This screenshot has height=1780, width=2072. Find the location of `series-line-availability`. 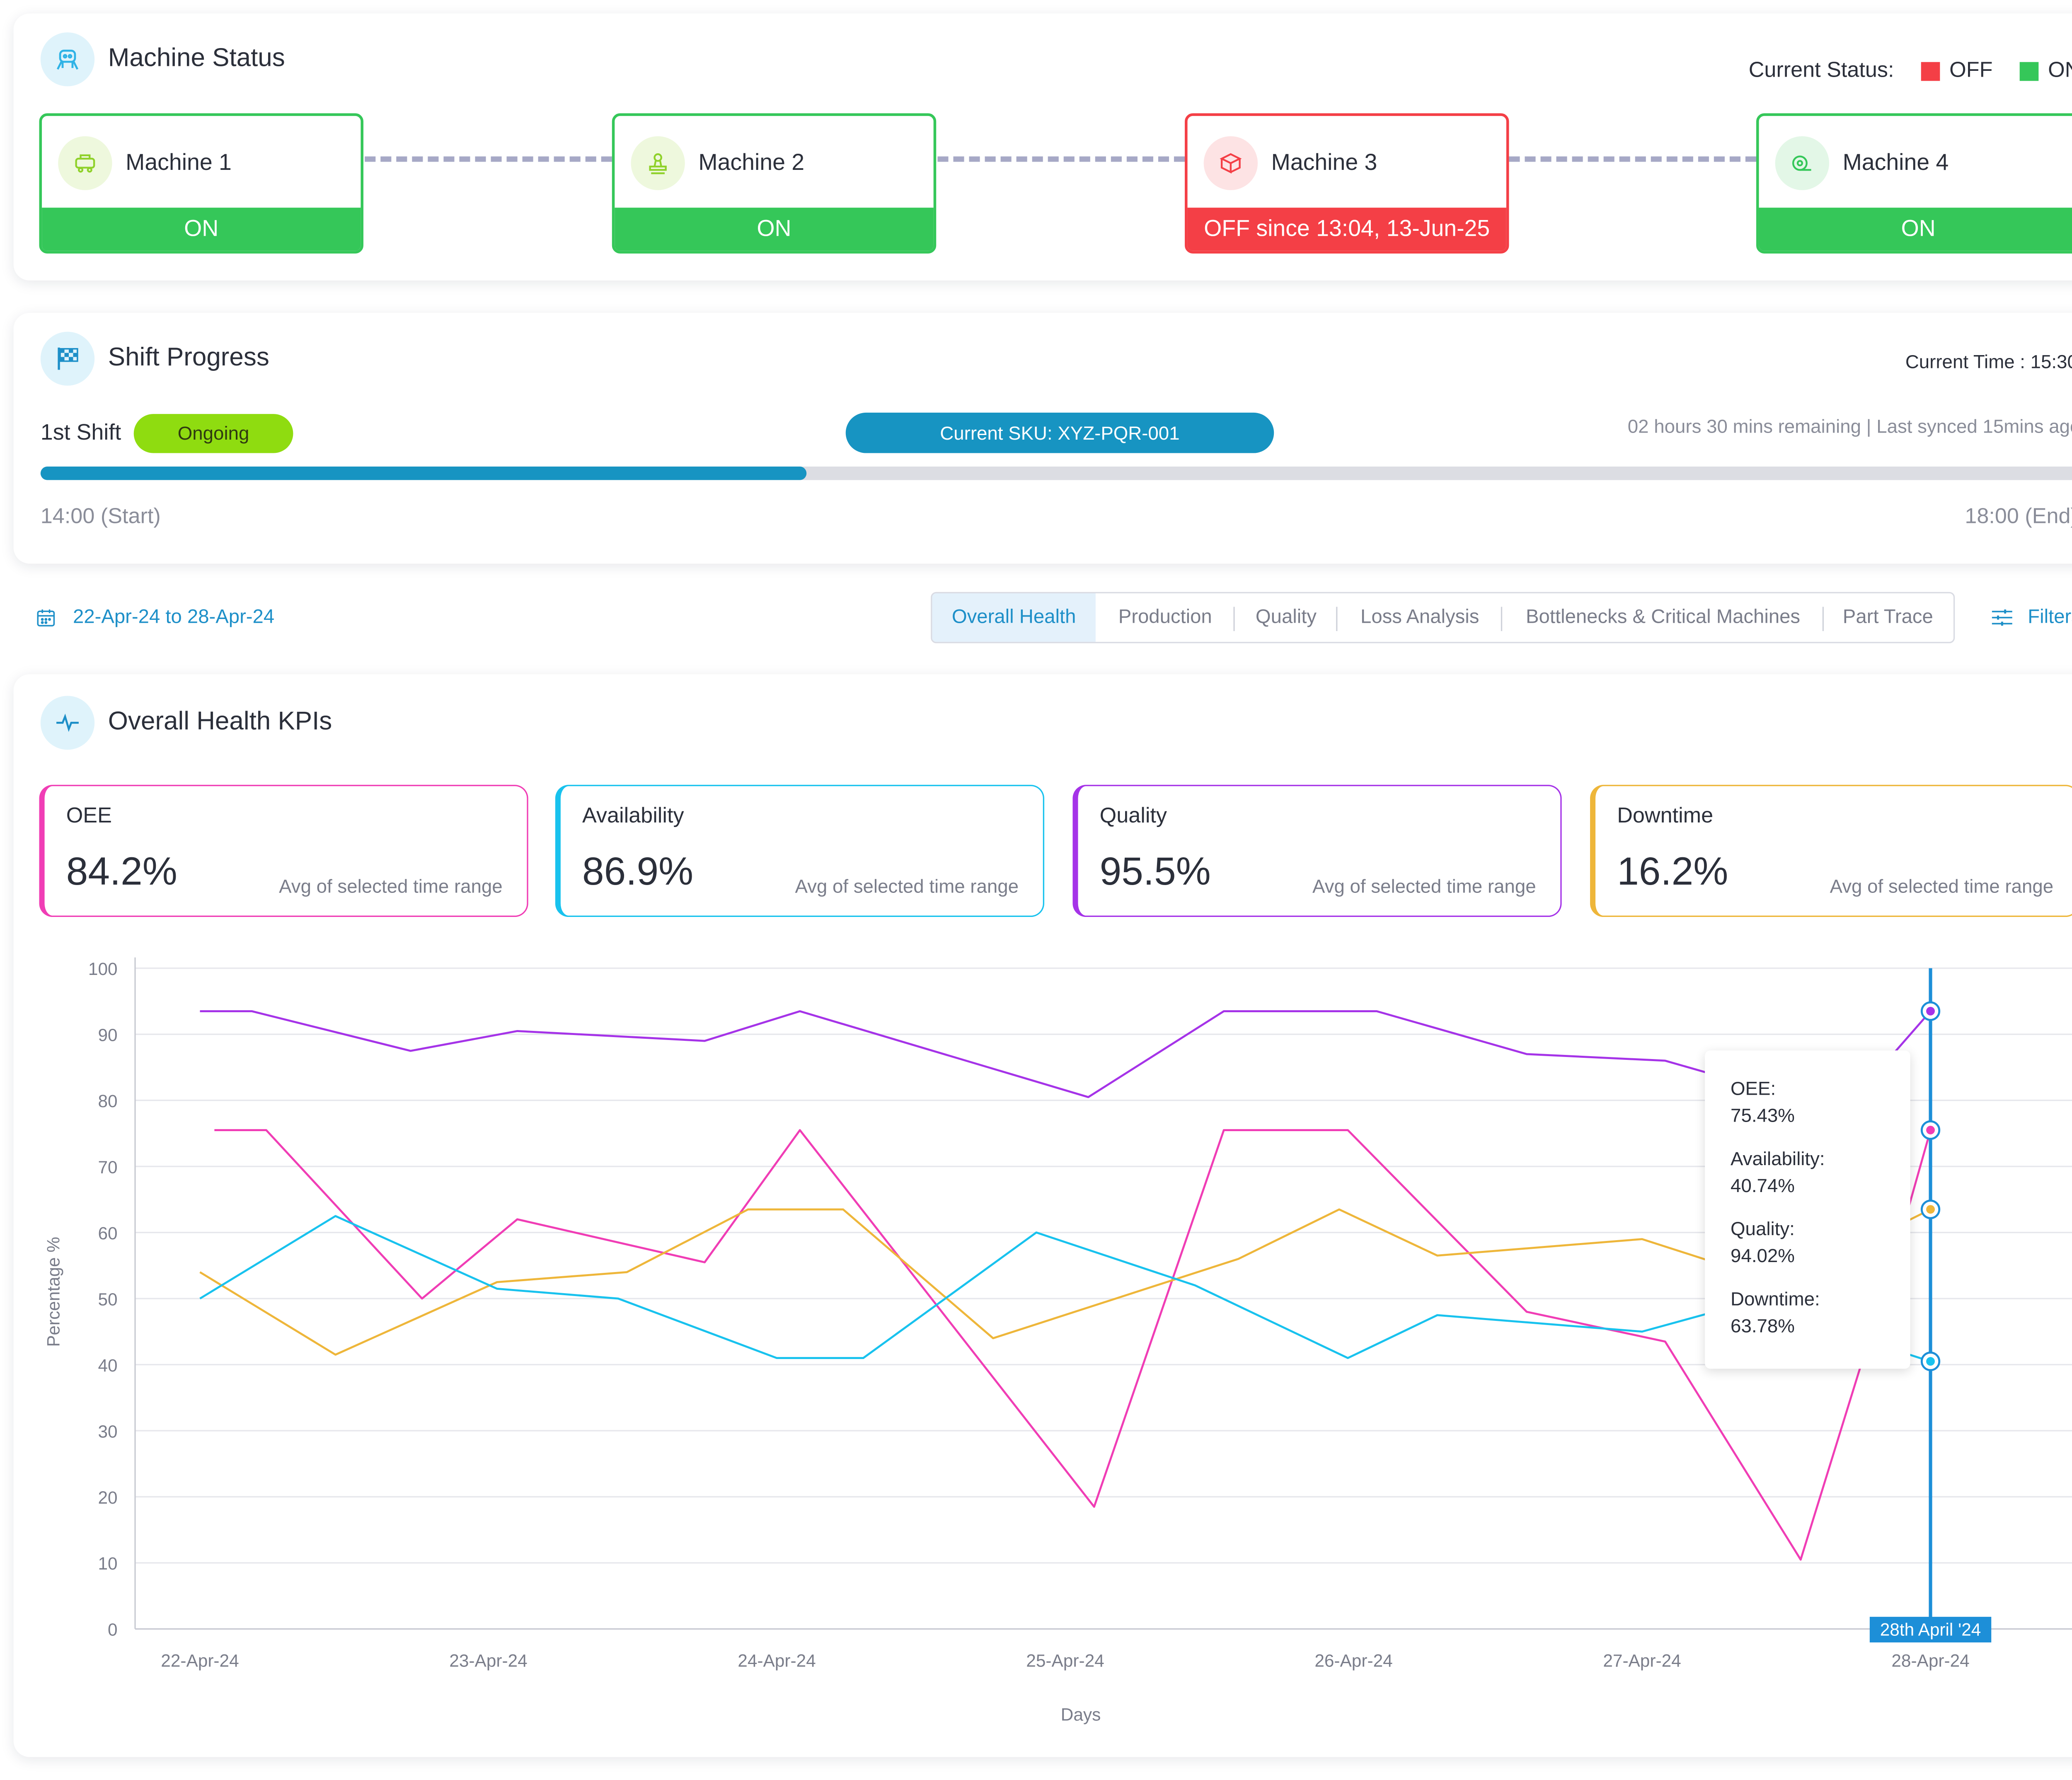

series-line-availability is located at coordinates (1065, 1289).